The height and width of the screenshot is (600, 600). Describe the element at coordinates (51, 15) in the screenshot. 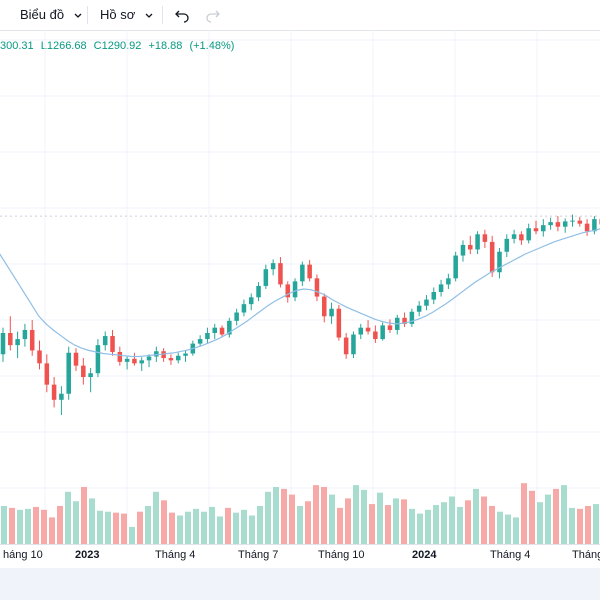

I see `chart-menu-button: Biểu đồ` at that location.